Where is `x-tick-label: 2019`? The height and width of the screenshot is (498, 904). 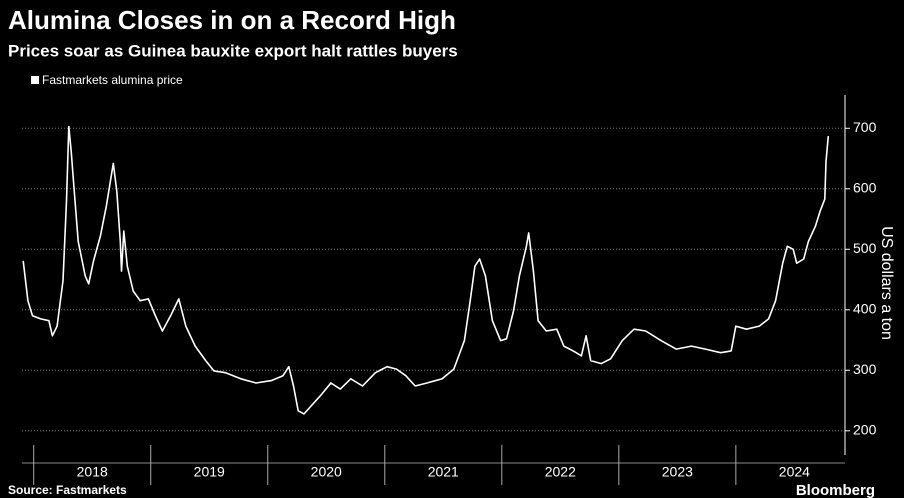
x-tick-label: 2019 is located at coordinates (209, 472).